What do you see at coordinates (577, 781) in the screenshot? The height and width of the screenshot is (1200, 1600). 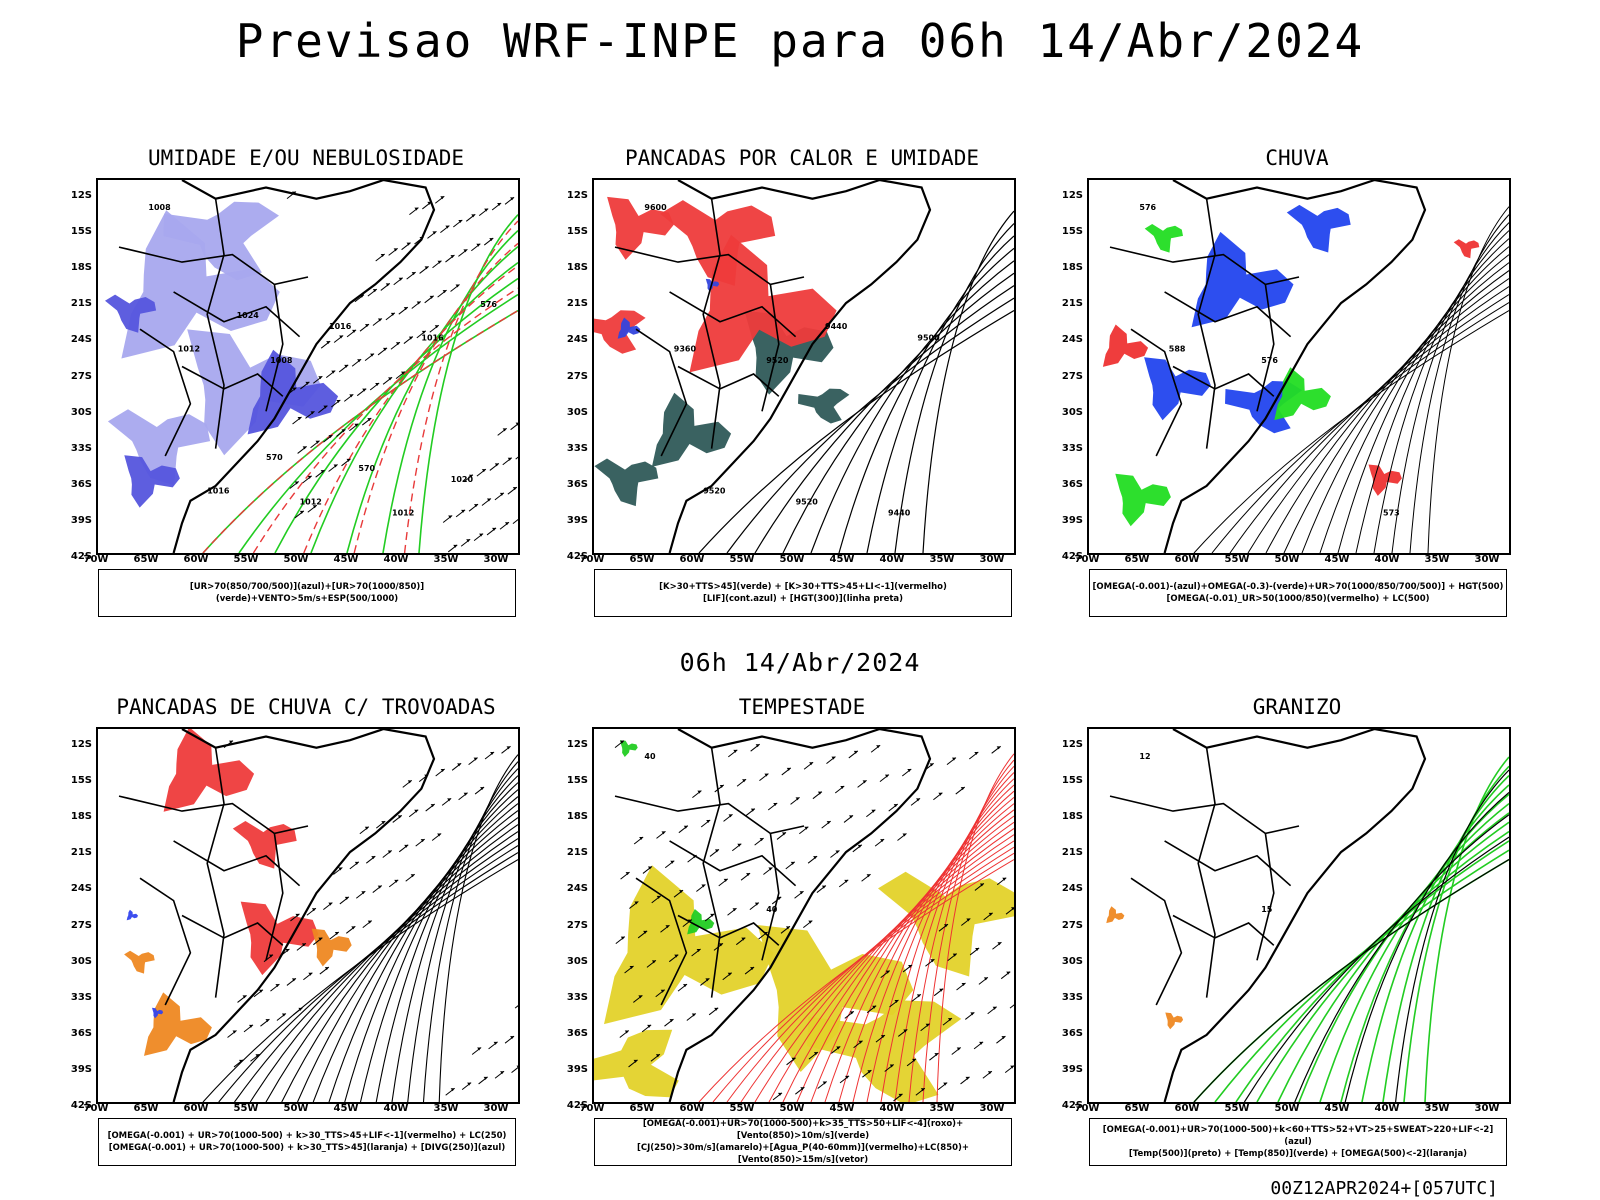 I see `latitude-tick-label: 15S` at bounding box center [577, 781].